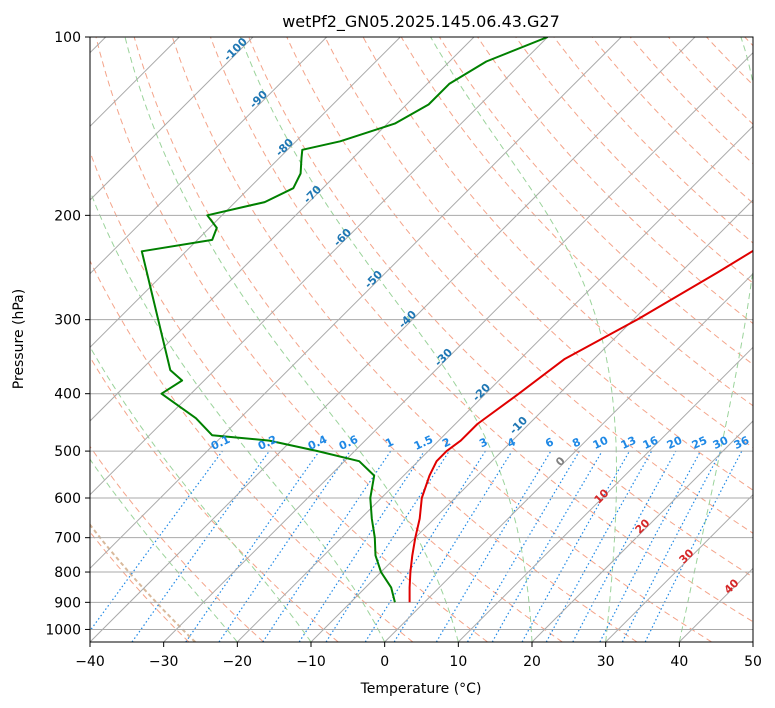 The height and width of the screenshot is (708, 775). I want to click on mixing-ratio-label: 13, so click(628, 443).